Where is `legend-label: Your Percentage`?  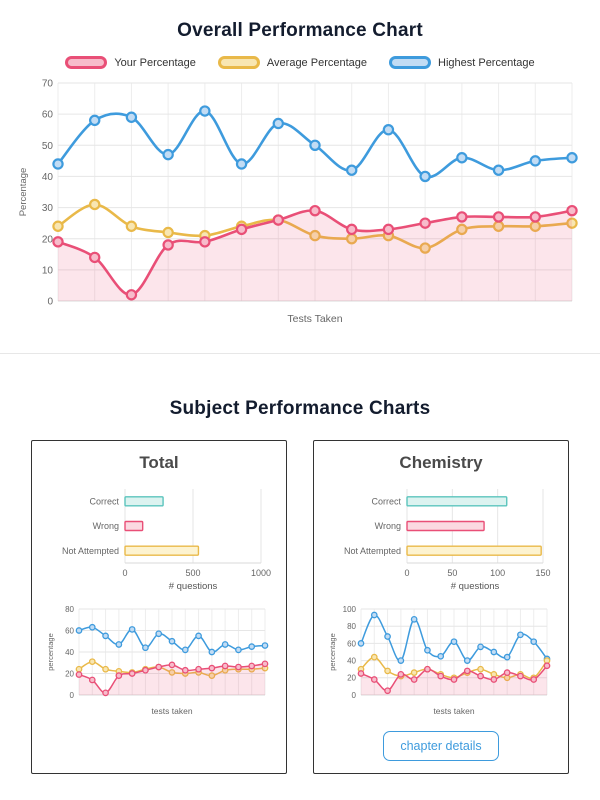 legend-label: Your Percentage is located at coordinates (155, 62).